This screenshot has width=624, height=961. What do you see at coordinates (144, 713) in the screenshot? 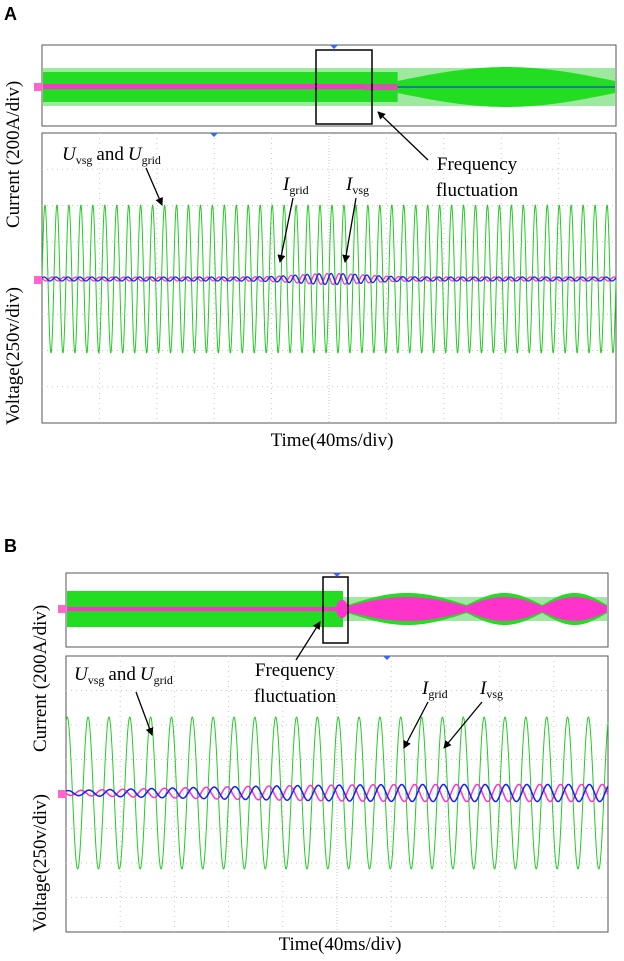
I see `panel-b-u-arrow` at bounding box center [144, 713].